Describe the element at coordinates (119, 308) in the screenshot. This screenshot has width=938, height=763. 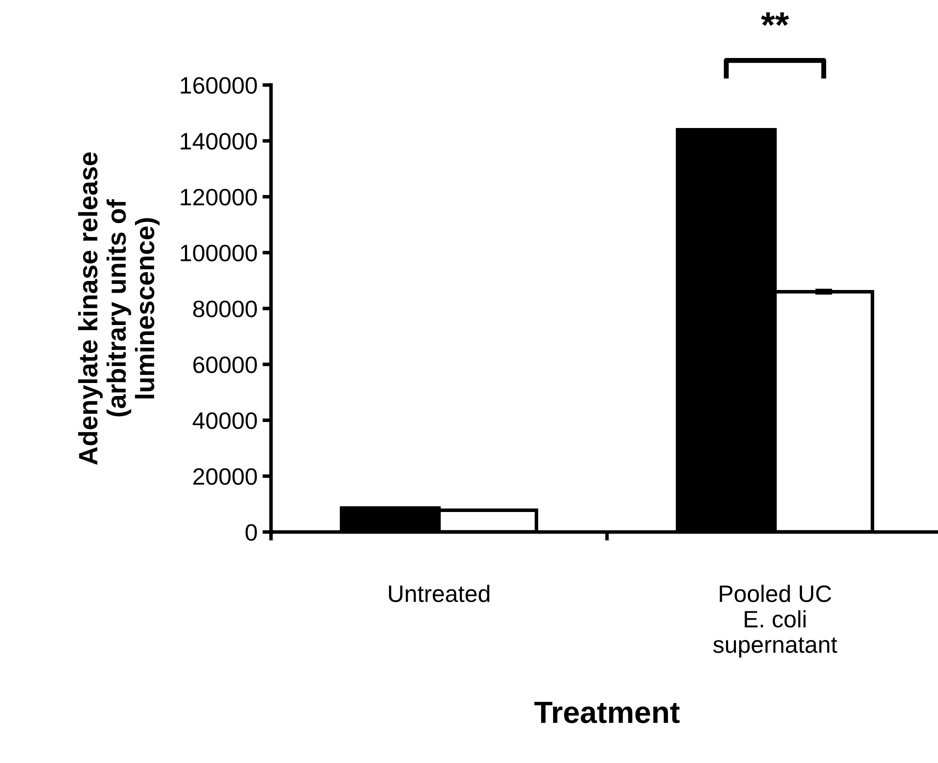
I see `y-axis-title: Adenylate kinase release (arbitrary units of luminescence)` at that location.